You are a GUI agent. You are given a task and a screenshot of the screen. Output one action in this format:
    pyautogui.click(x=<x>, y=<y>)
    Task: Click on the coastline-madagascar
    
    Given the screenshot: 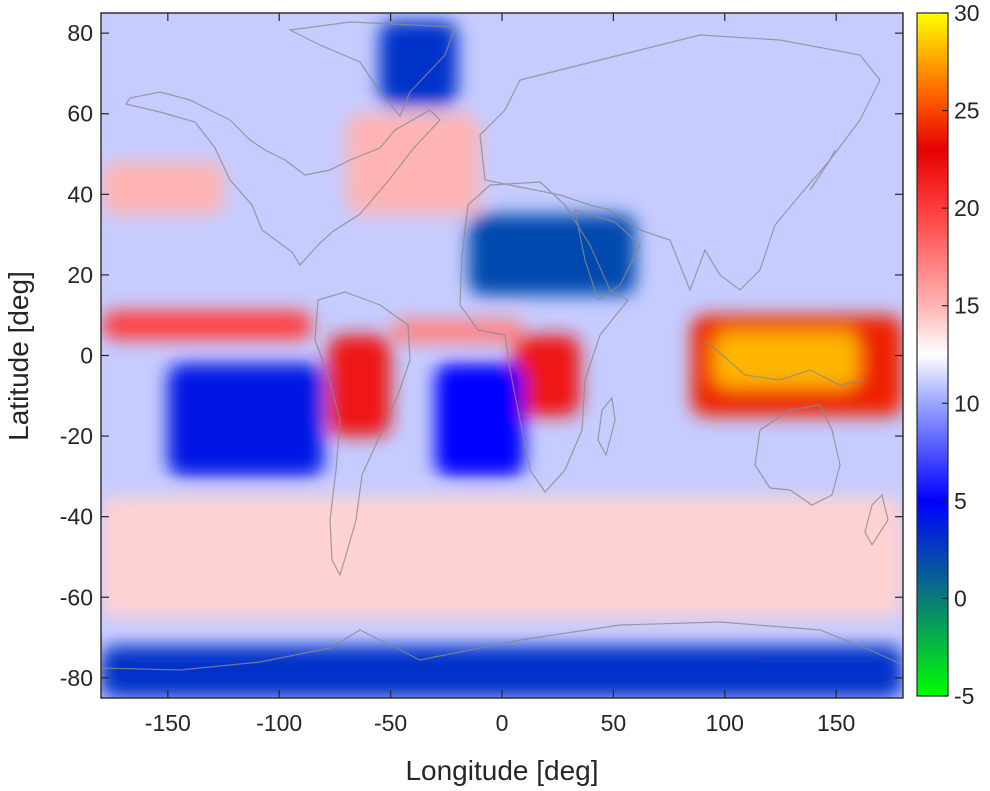 What is the action you would take?
    pyautogui.click(x=606, y=426)
    